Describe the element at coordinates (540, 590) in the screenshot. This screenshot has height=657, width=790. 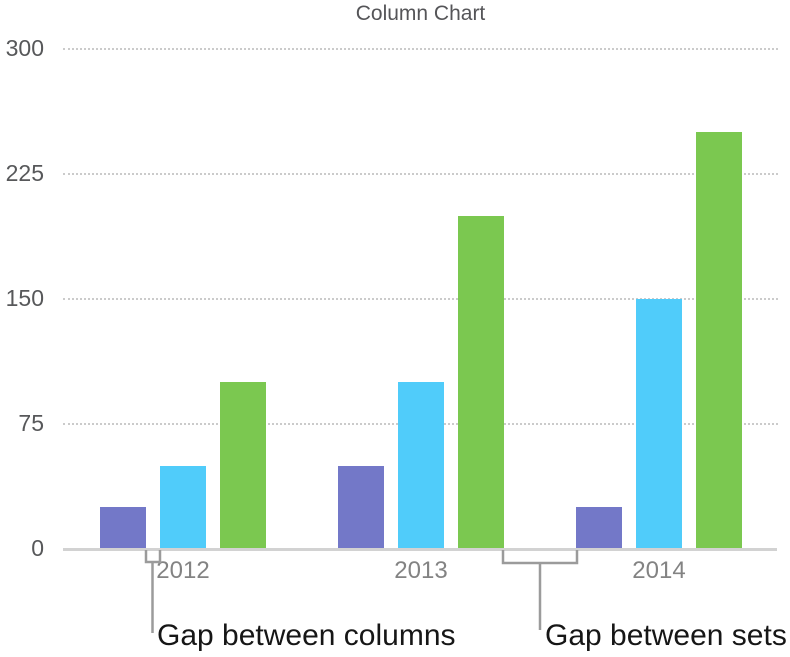
I see `gap-between-sets-bracket` at that location.